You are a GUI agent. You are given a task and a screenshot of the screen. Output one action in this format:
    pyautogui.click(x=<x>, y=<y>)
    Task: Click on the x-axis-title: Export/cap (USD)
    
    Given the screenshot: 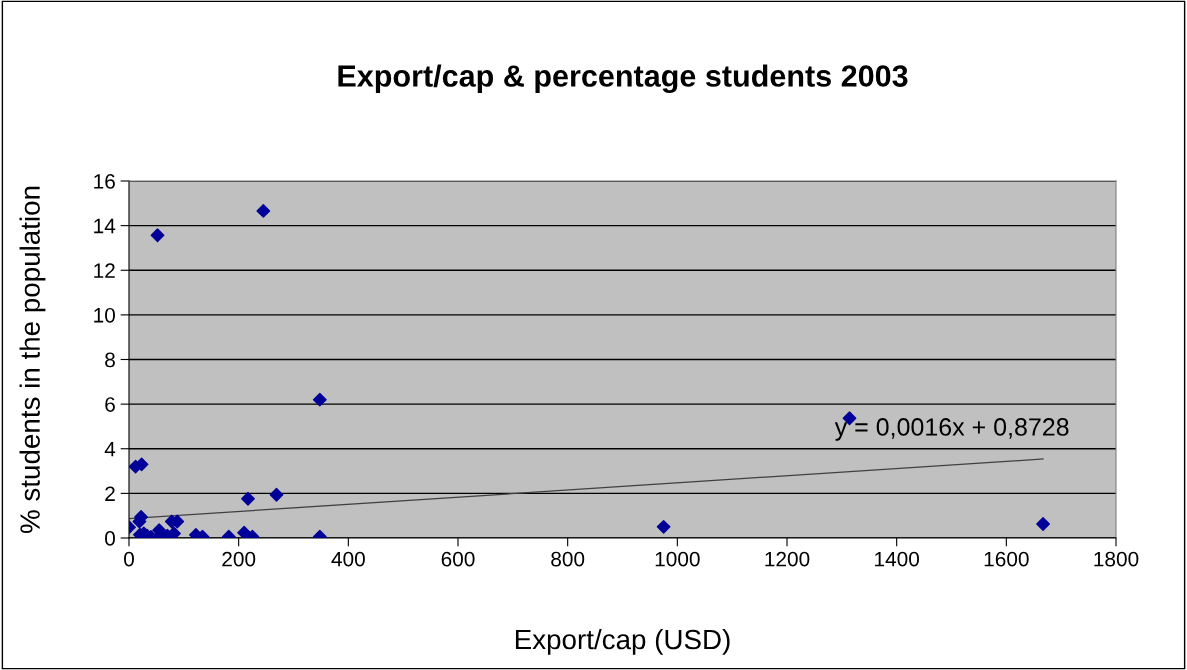 What is the action you would take?
    pyautogui.click(x=622, y=641)
    